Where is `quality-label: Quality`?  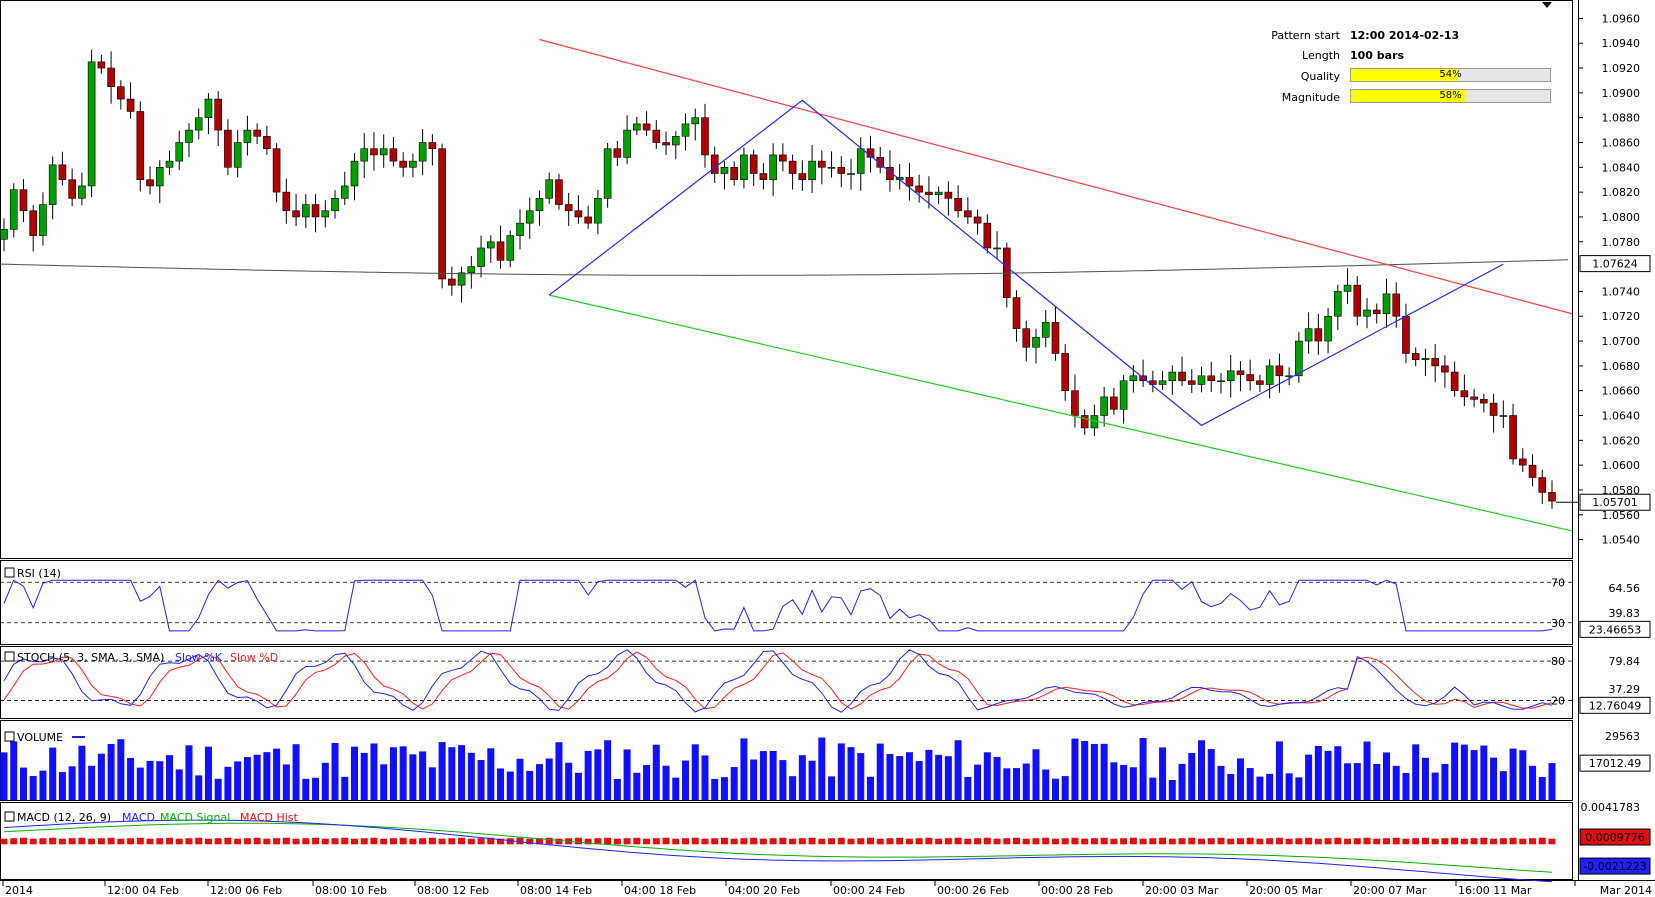
quality-label: Quality is located at coordinates (1320, 76).